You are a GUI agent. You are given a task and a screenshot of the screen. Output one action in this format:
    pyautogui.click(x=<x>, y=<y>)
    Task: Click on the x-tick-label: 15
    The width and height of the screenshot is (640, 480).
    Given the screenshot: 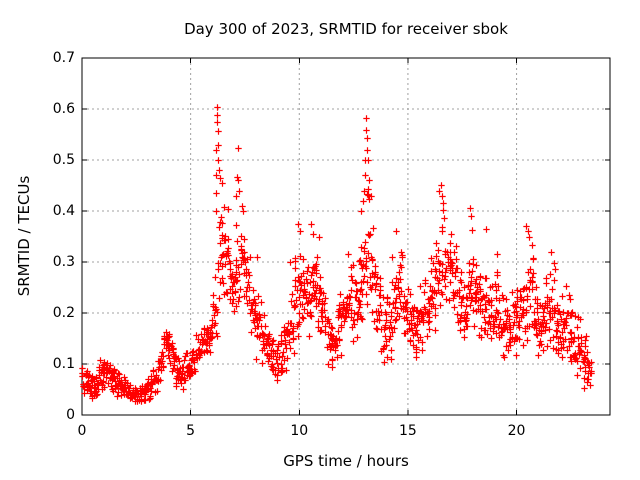 What is the action you would take?
    pyautogui.click(x=408, y=431)
    